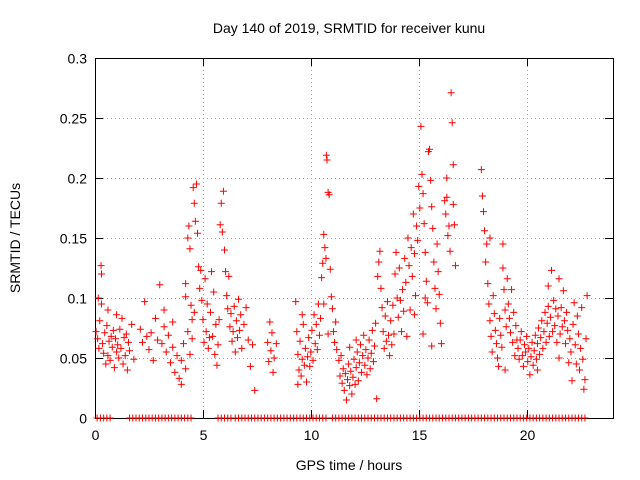 The height and width of the screenshot is (480, 640). Describe the element at coordinates (73, 239) in the screenshot. I see `y-tick-label: 0.15` at that location.